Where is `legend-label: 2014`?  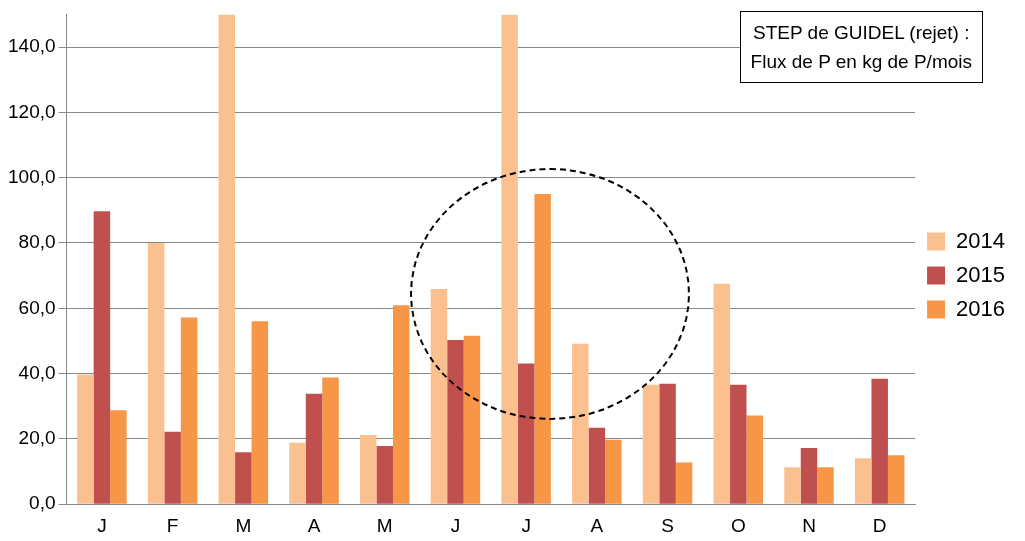
legend-label: 2014 is located at coordinates (981, 240).